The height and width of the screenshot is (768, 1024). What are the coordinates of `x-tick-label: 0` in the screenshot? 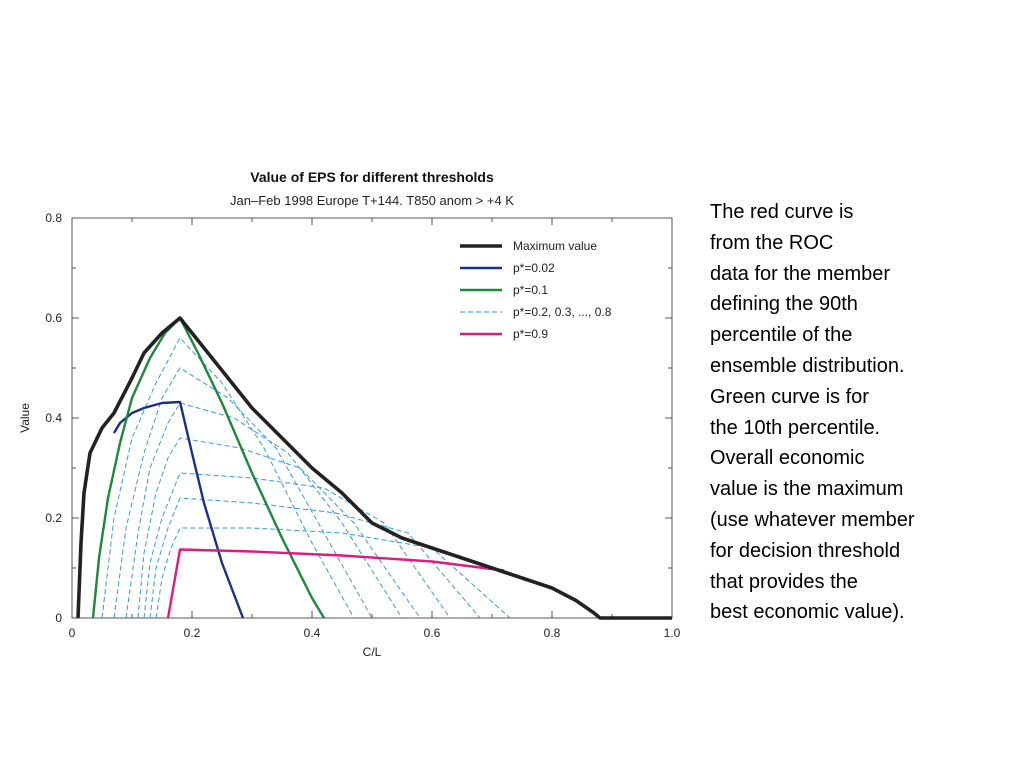 It's located at (72, 633).